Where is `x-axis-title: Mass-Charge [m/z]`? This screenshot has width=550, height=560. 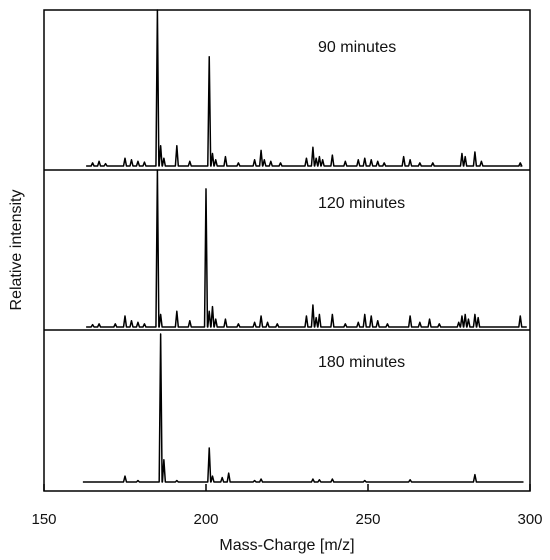
x-axis-title: Mass-Charge [m/z] is located at coordinates (286, 545).